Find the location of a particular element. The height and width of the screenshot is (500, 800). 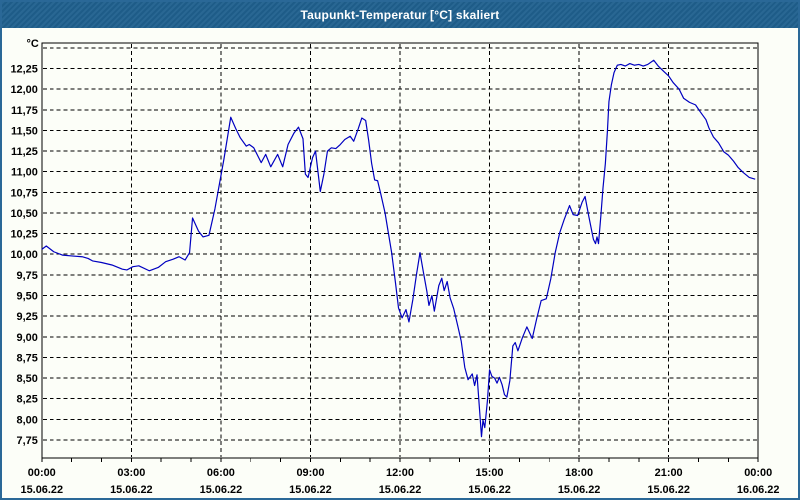

y-tick-label: 9,50 is located at coordinates (27, 297).